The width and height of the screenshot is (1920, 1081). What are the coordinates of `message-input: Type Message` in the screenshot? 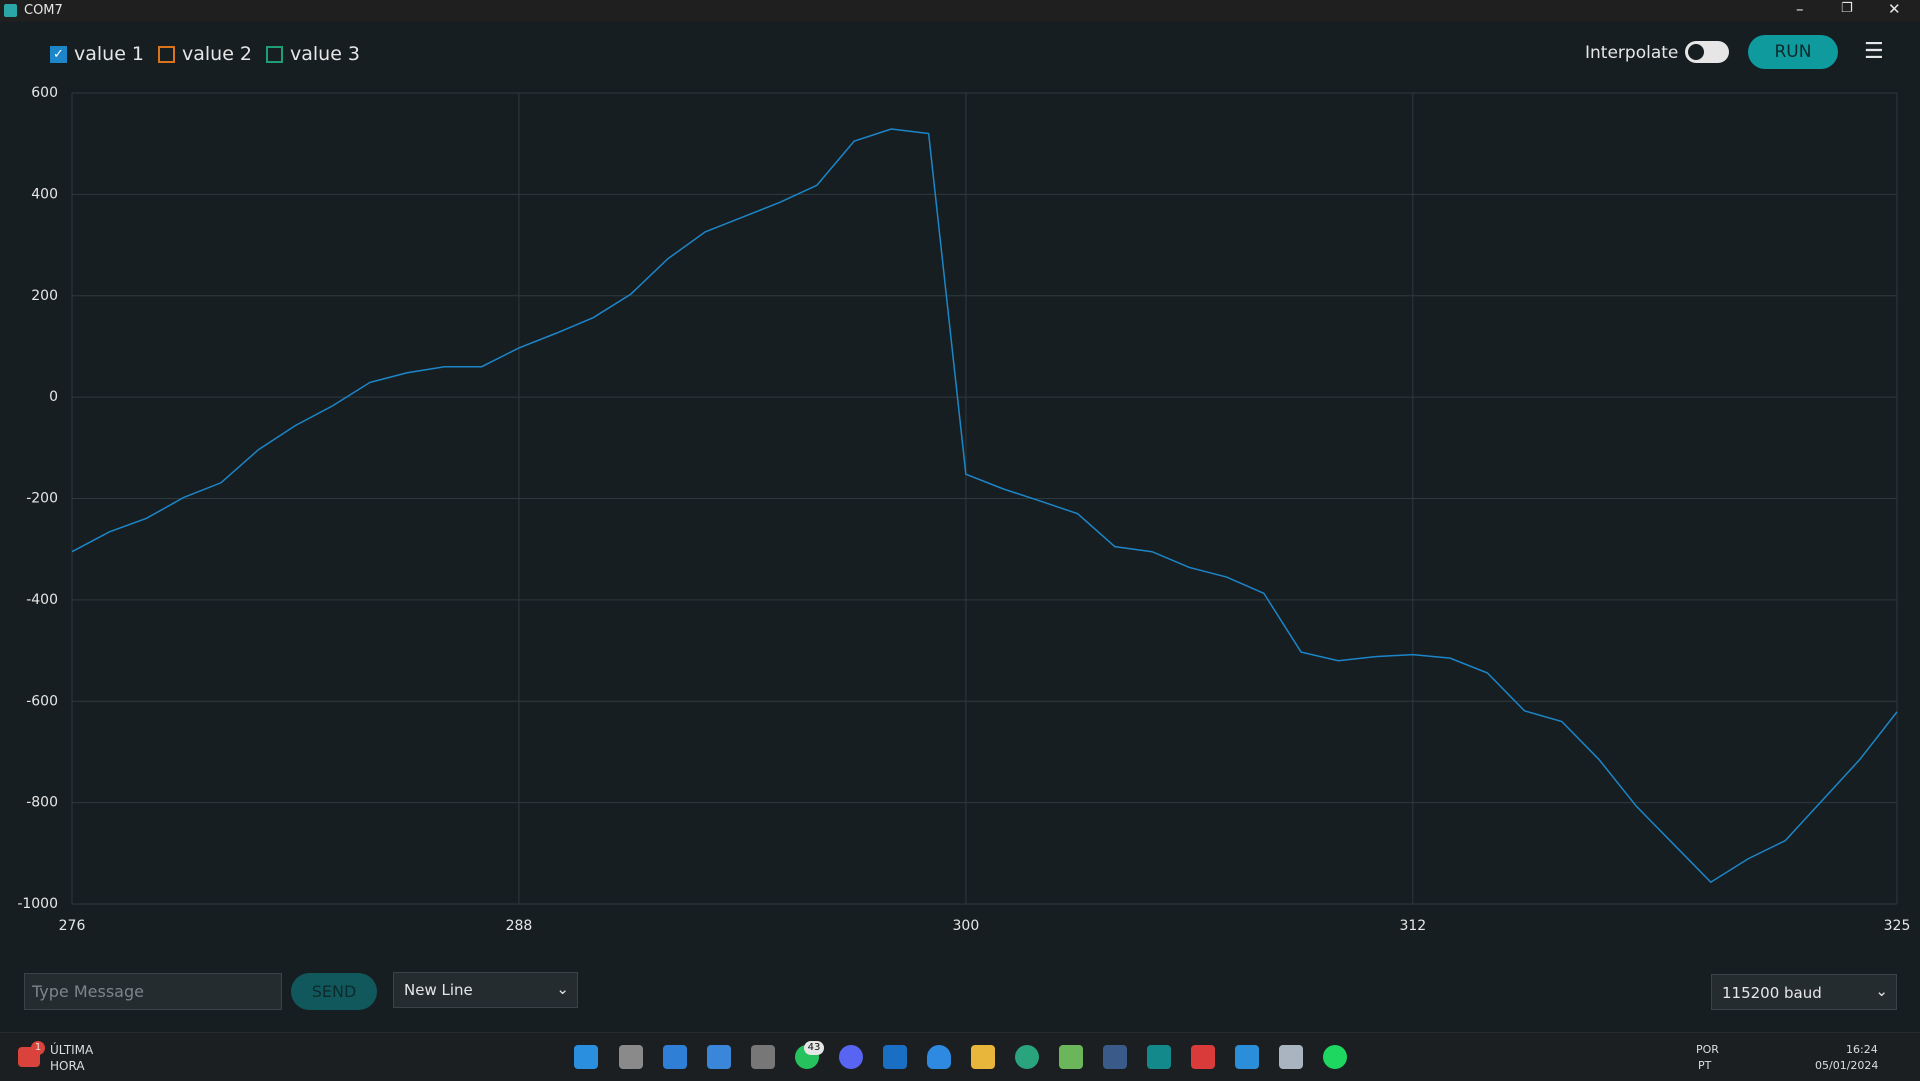 It's located at (153, 991).